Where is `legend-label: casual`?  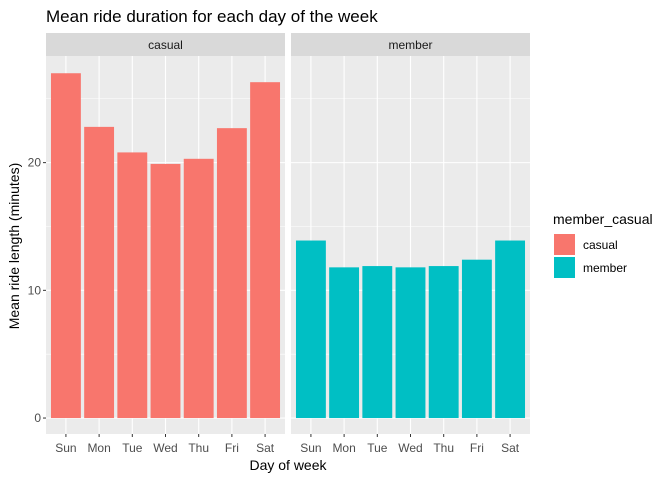
legend-label: casual is located at coordinates (600, 245).